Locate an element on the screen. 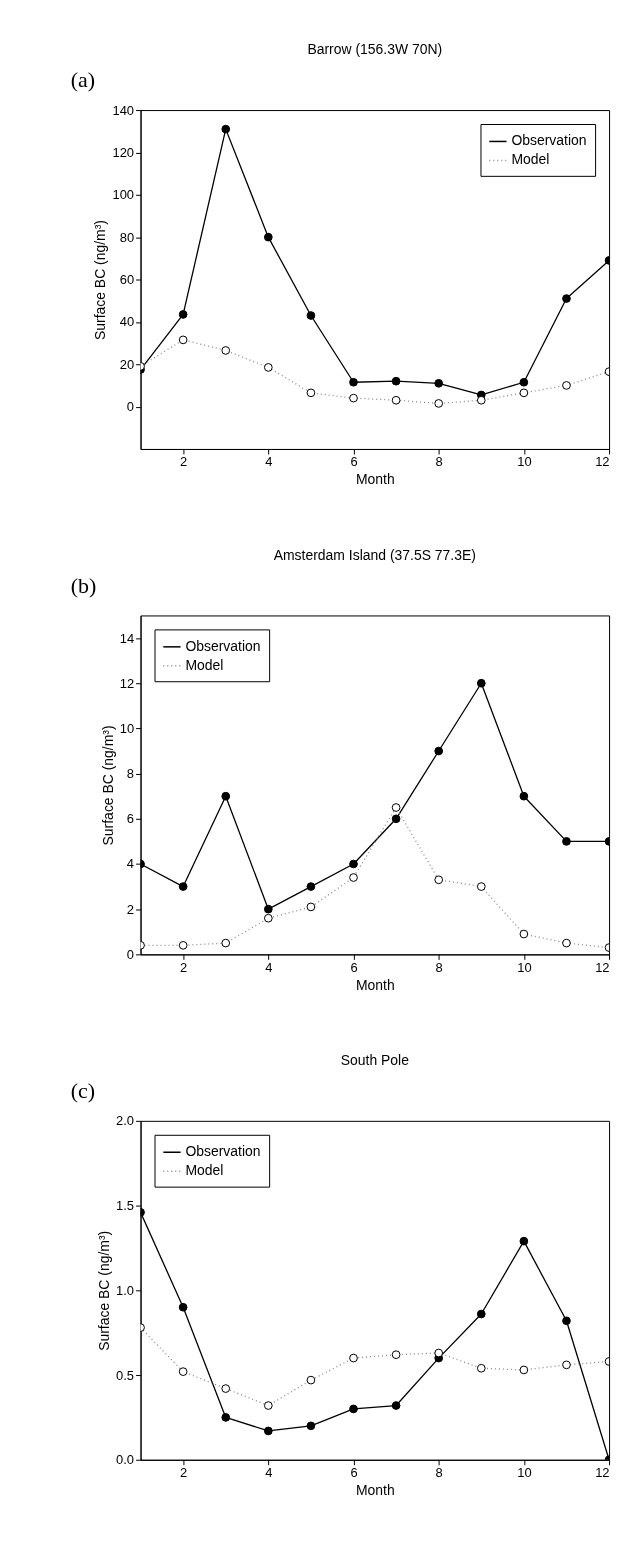 This screenshot has width=630, height=1553. text: (a) is located at coordinates (83, 80).